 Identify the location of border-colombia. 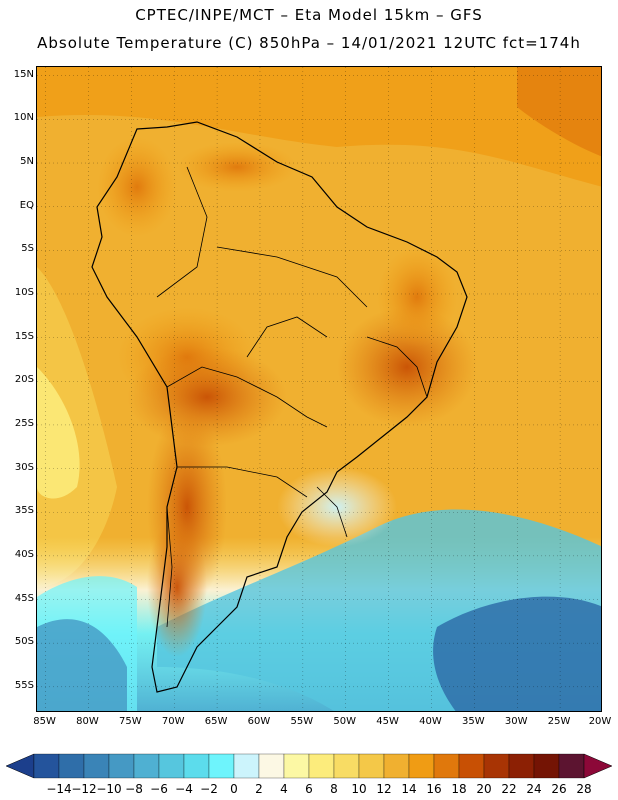
(182, 232).